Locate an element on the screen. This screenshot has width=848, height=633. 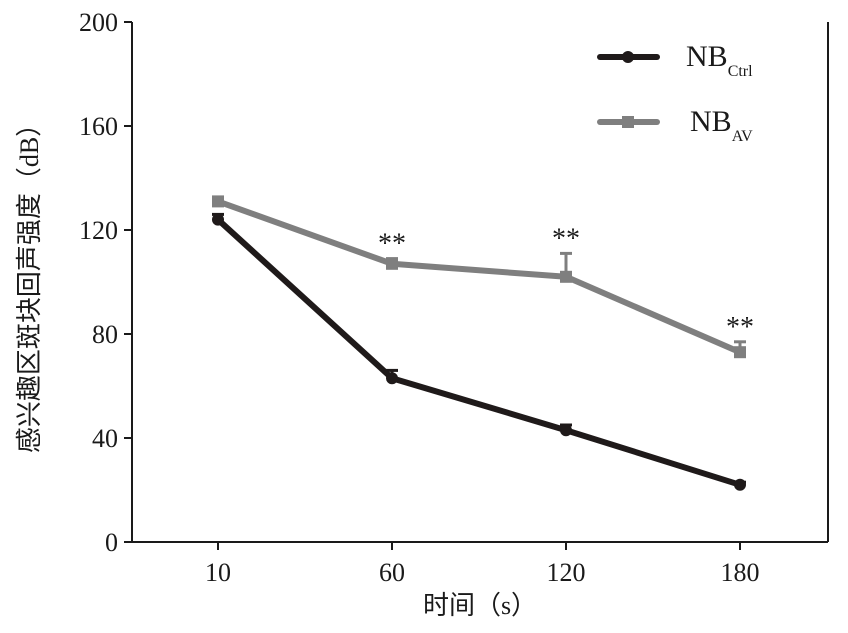
x-tick-label: 10 is located at coordinates (218, 572).